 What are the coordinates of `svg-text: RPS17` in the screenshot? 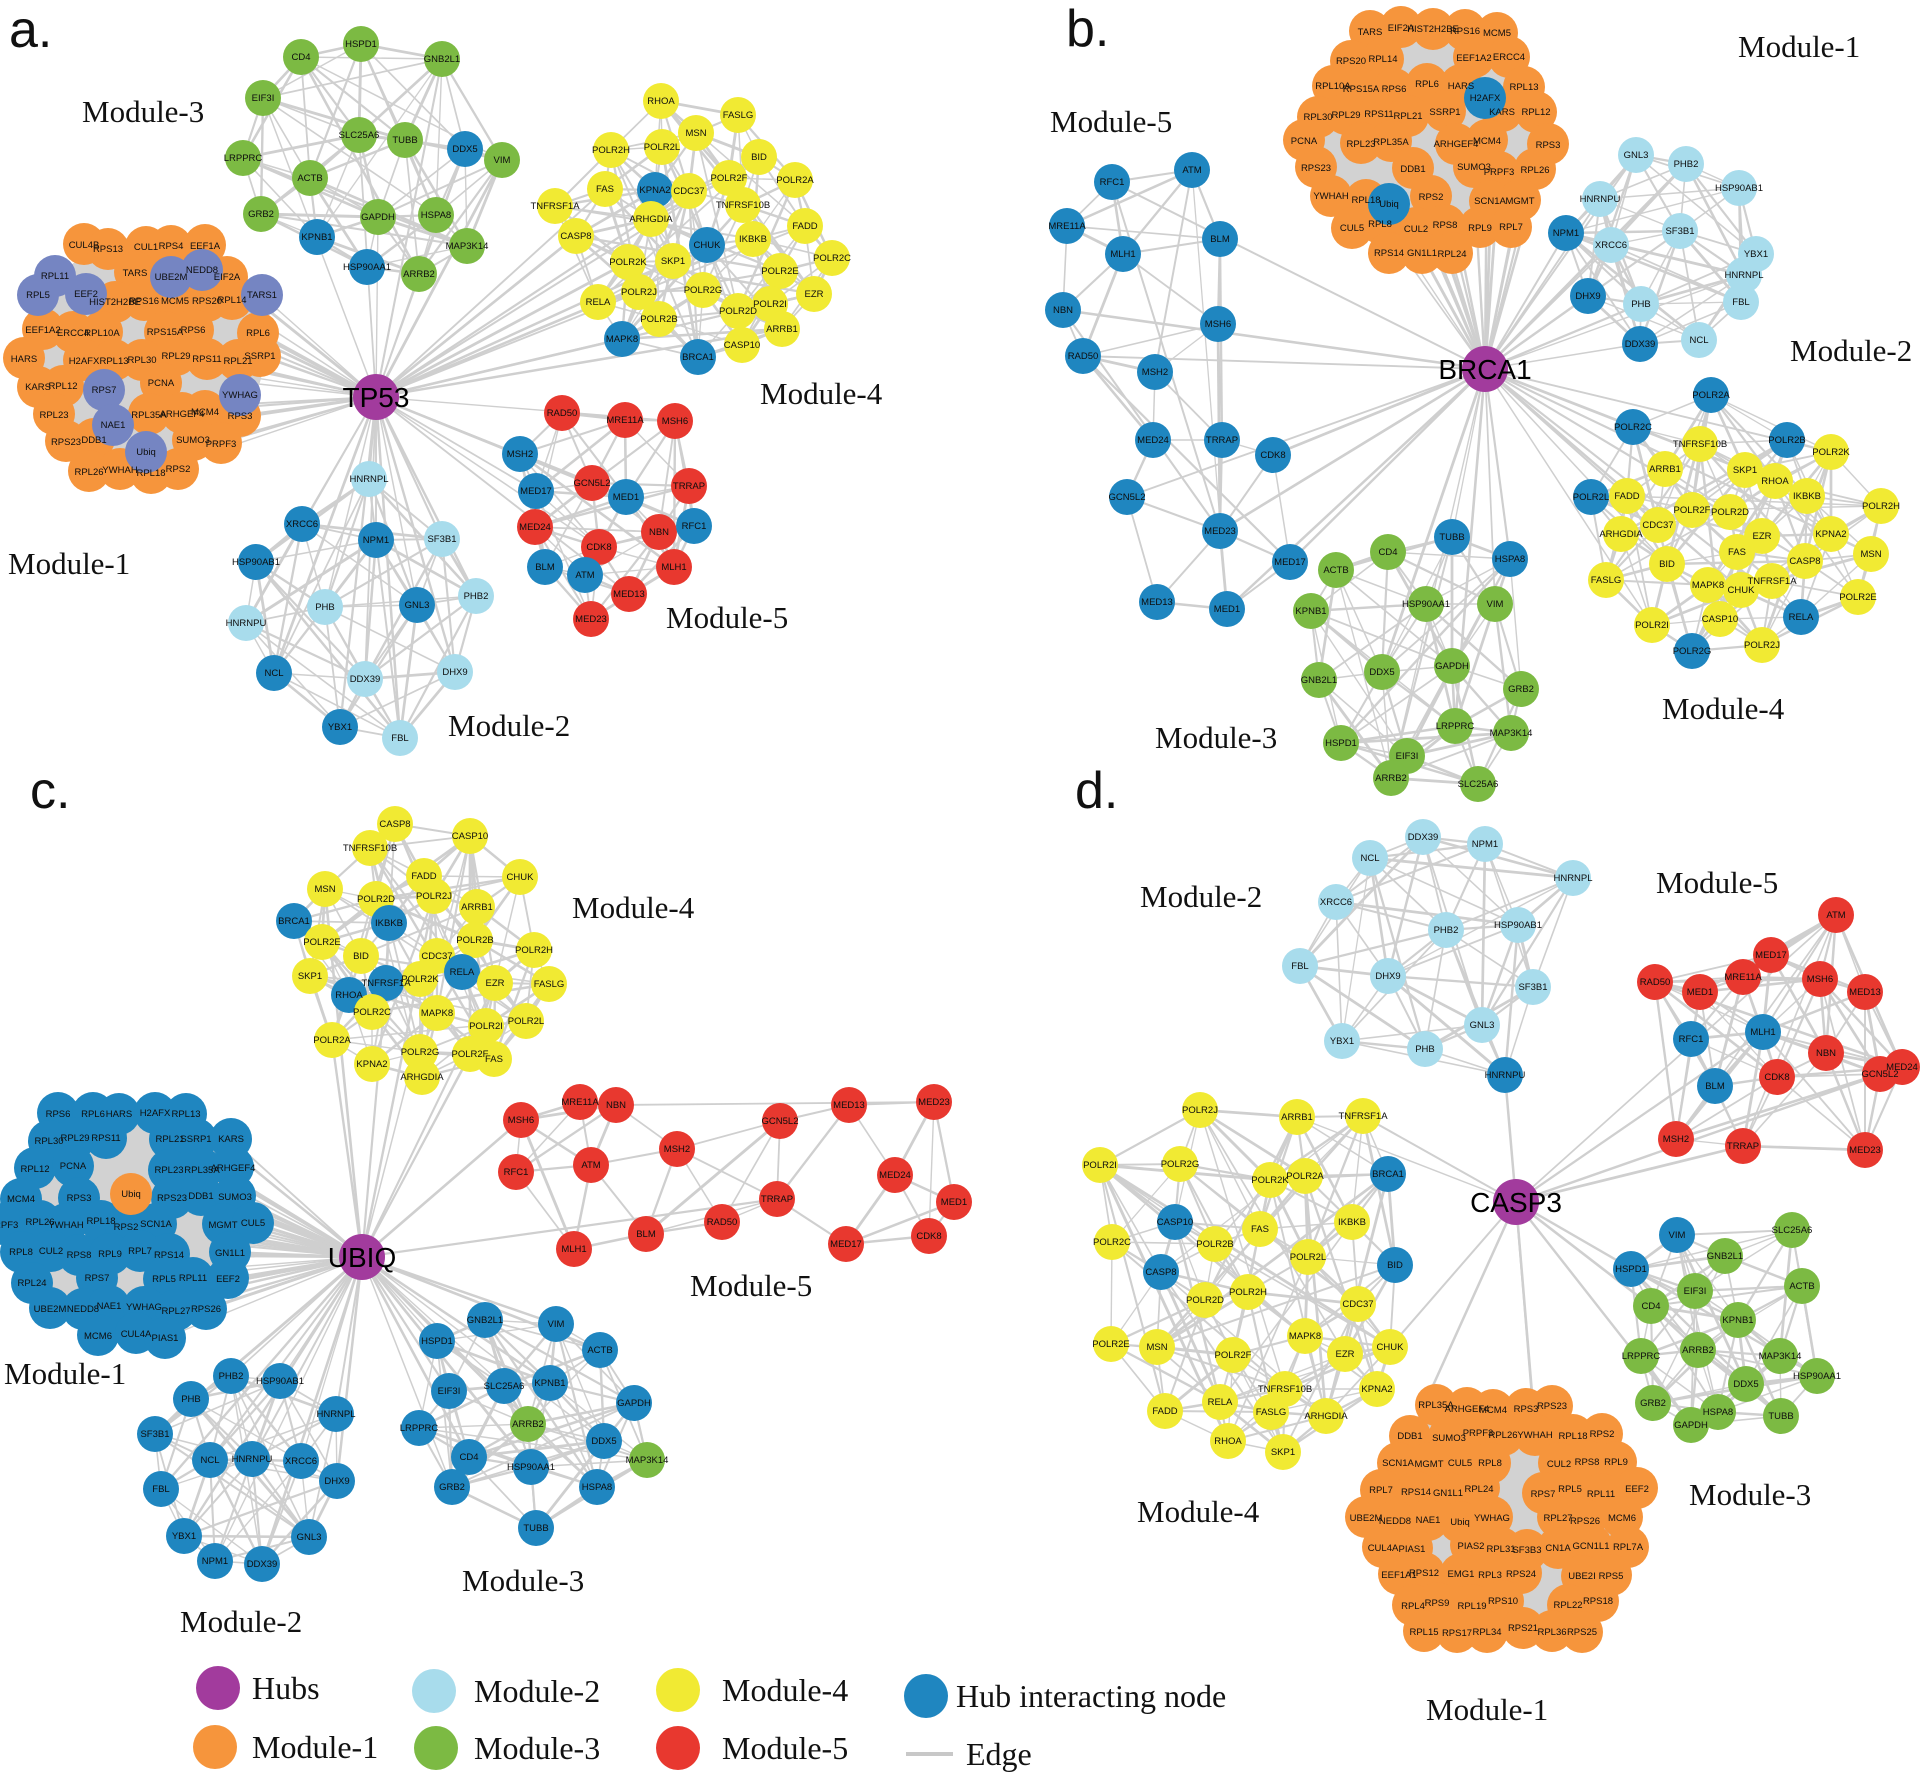 It's located at (1457, 1633).